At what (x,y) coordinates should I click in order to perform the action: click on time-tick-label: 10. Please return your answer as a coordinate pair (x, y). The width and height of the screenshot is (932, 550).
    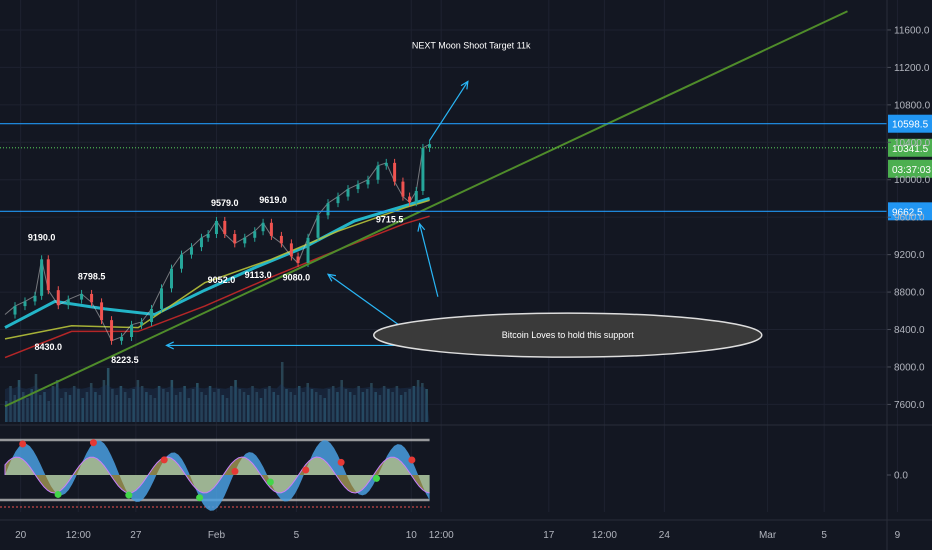
    Looking at the image, I should click on (412, 535).